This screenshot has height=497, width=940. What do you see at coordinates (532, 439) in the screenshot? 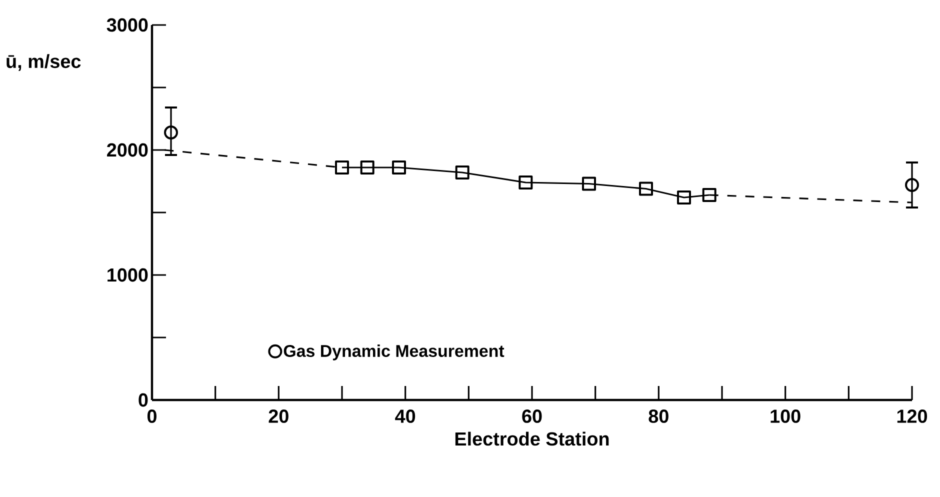
I see `x-axis-title: Electrode Station` at bounding box center [532, 439].